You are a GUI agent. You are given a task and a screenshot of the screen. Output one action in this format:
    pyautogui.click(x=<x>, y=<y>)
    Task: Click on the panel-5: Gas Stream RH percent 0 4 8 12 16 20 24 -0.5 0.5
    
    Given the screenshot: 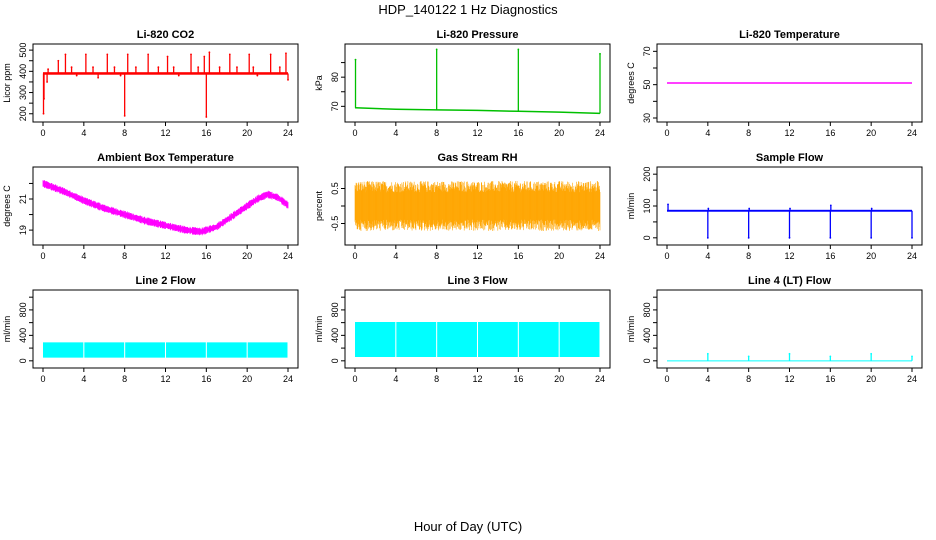 What is the action you would take?
    pyautogui.click(x=462, y=206)
    